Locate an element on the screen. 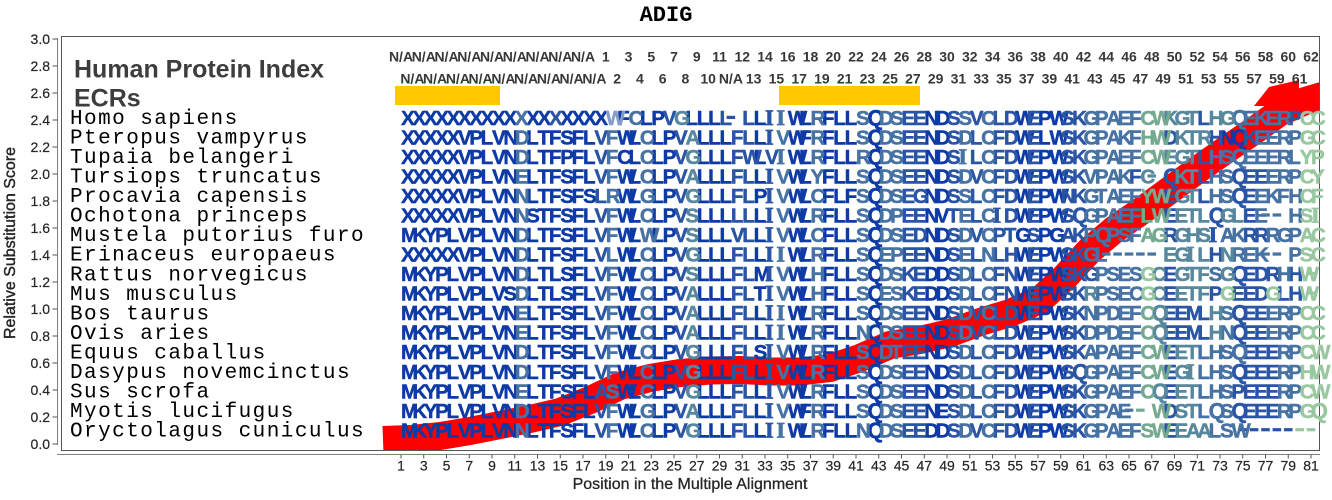 This screenshot has height=500, width=1332. svg-text: Homo sapiens is located at coordinates (154, 119).